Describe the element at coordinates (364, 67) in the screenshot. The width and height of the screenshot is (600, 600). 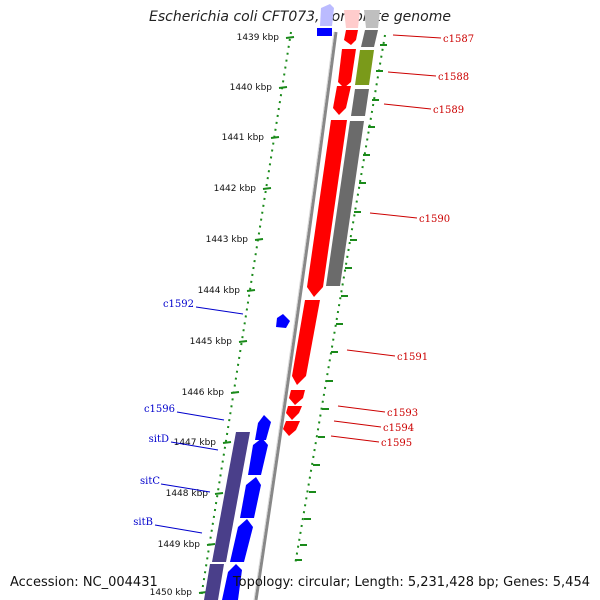
I see `olive-feature-c1588` at that location.